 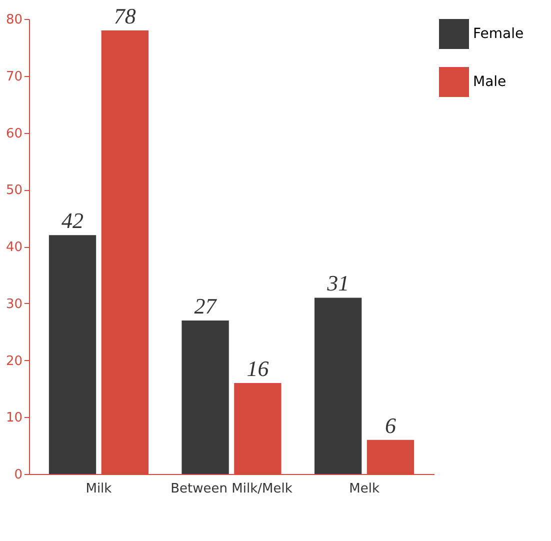 I want to click on y-tick-label: 80, so click(x=14, y=20).